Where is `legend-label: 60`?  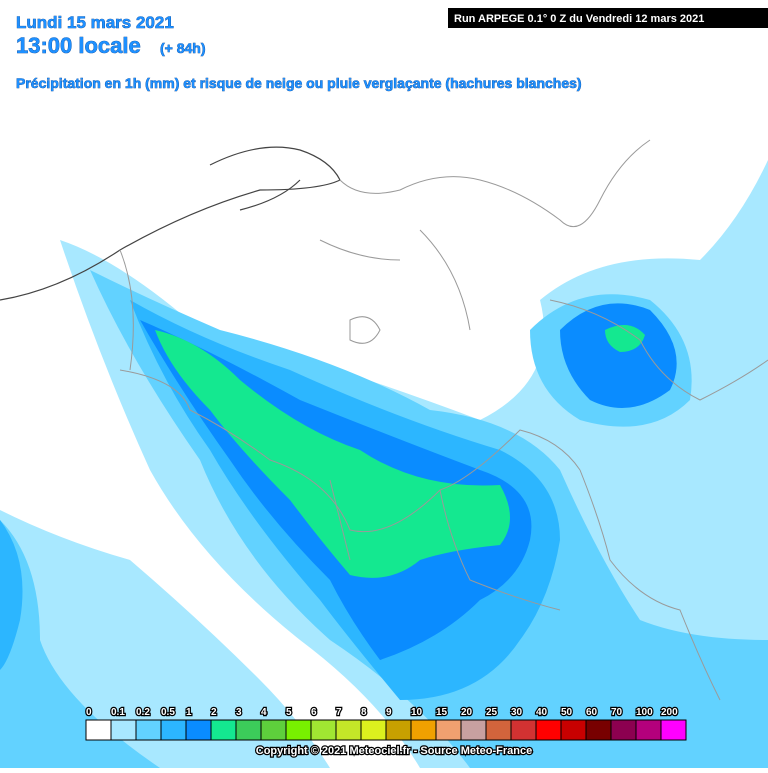
legend-label: 60 is located at coordinates (592, 712).